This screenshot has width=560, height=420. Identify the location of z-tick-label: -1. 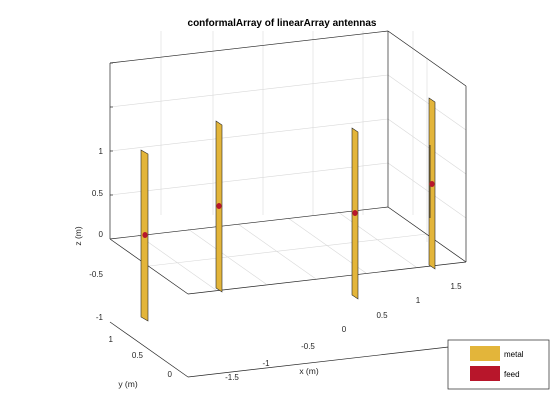
(100, 317).